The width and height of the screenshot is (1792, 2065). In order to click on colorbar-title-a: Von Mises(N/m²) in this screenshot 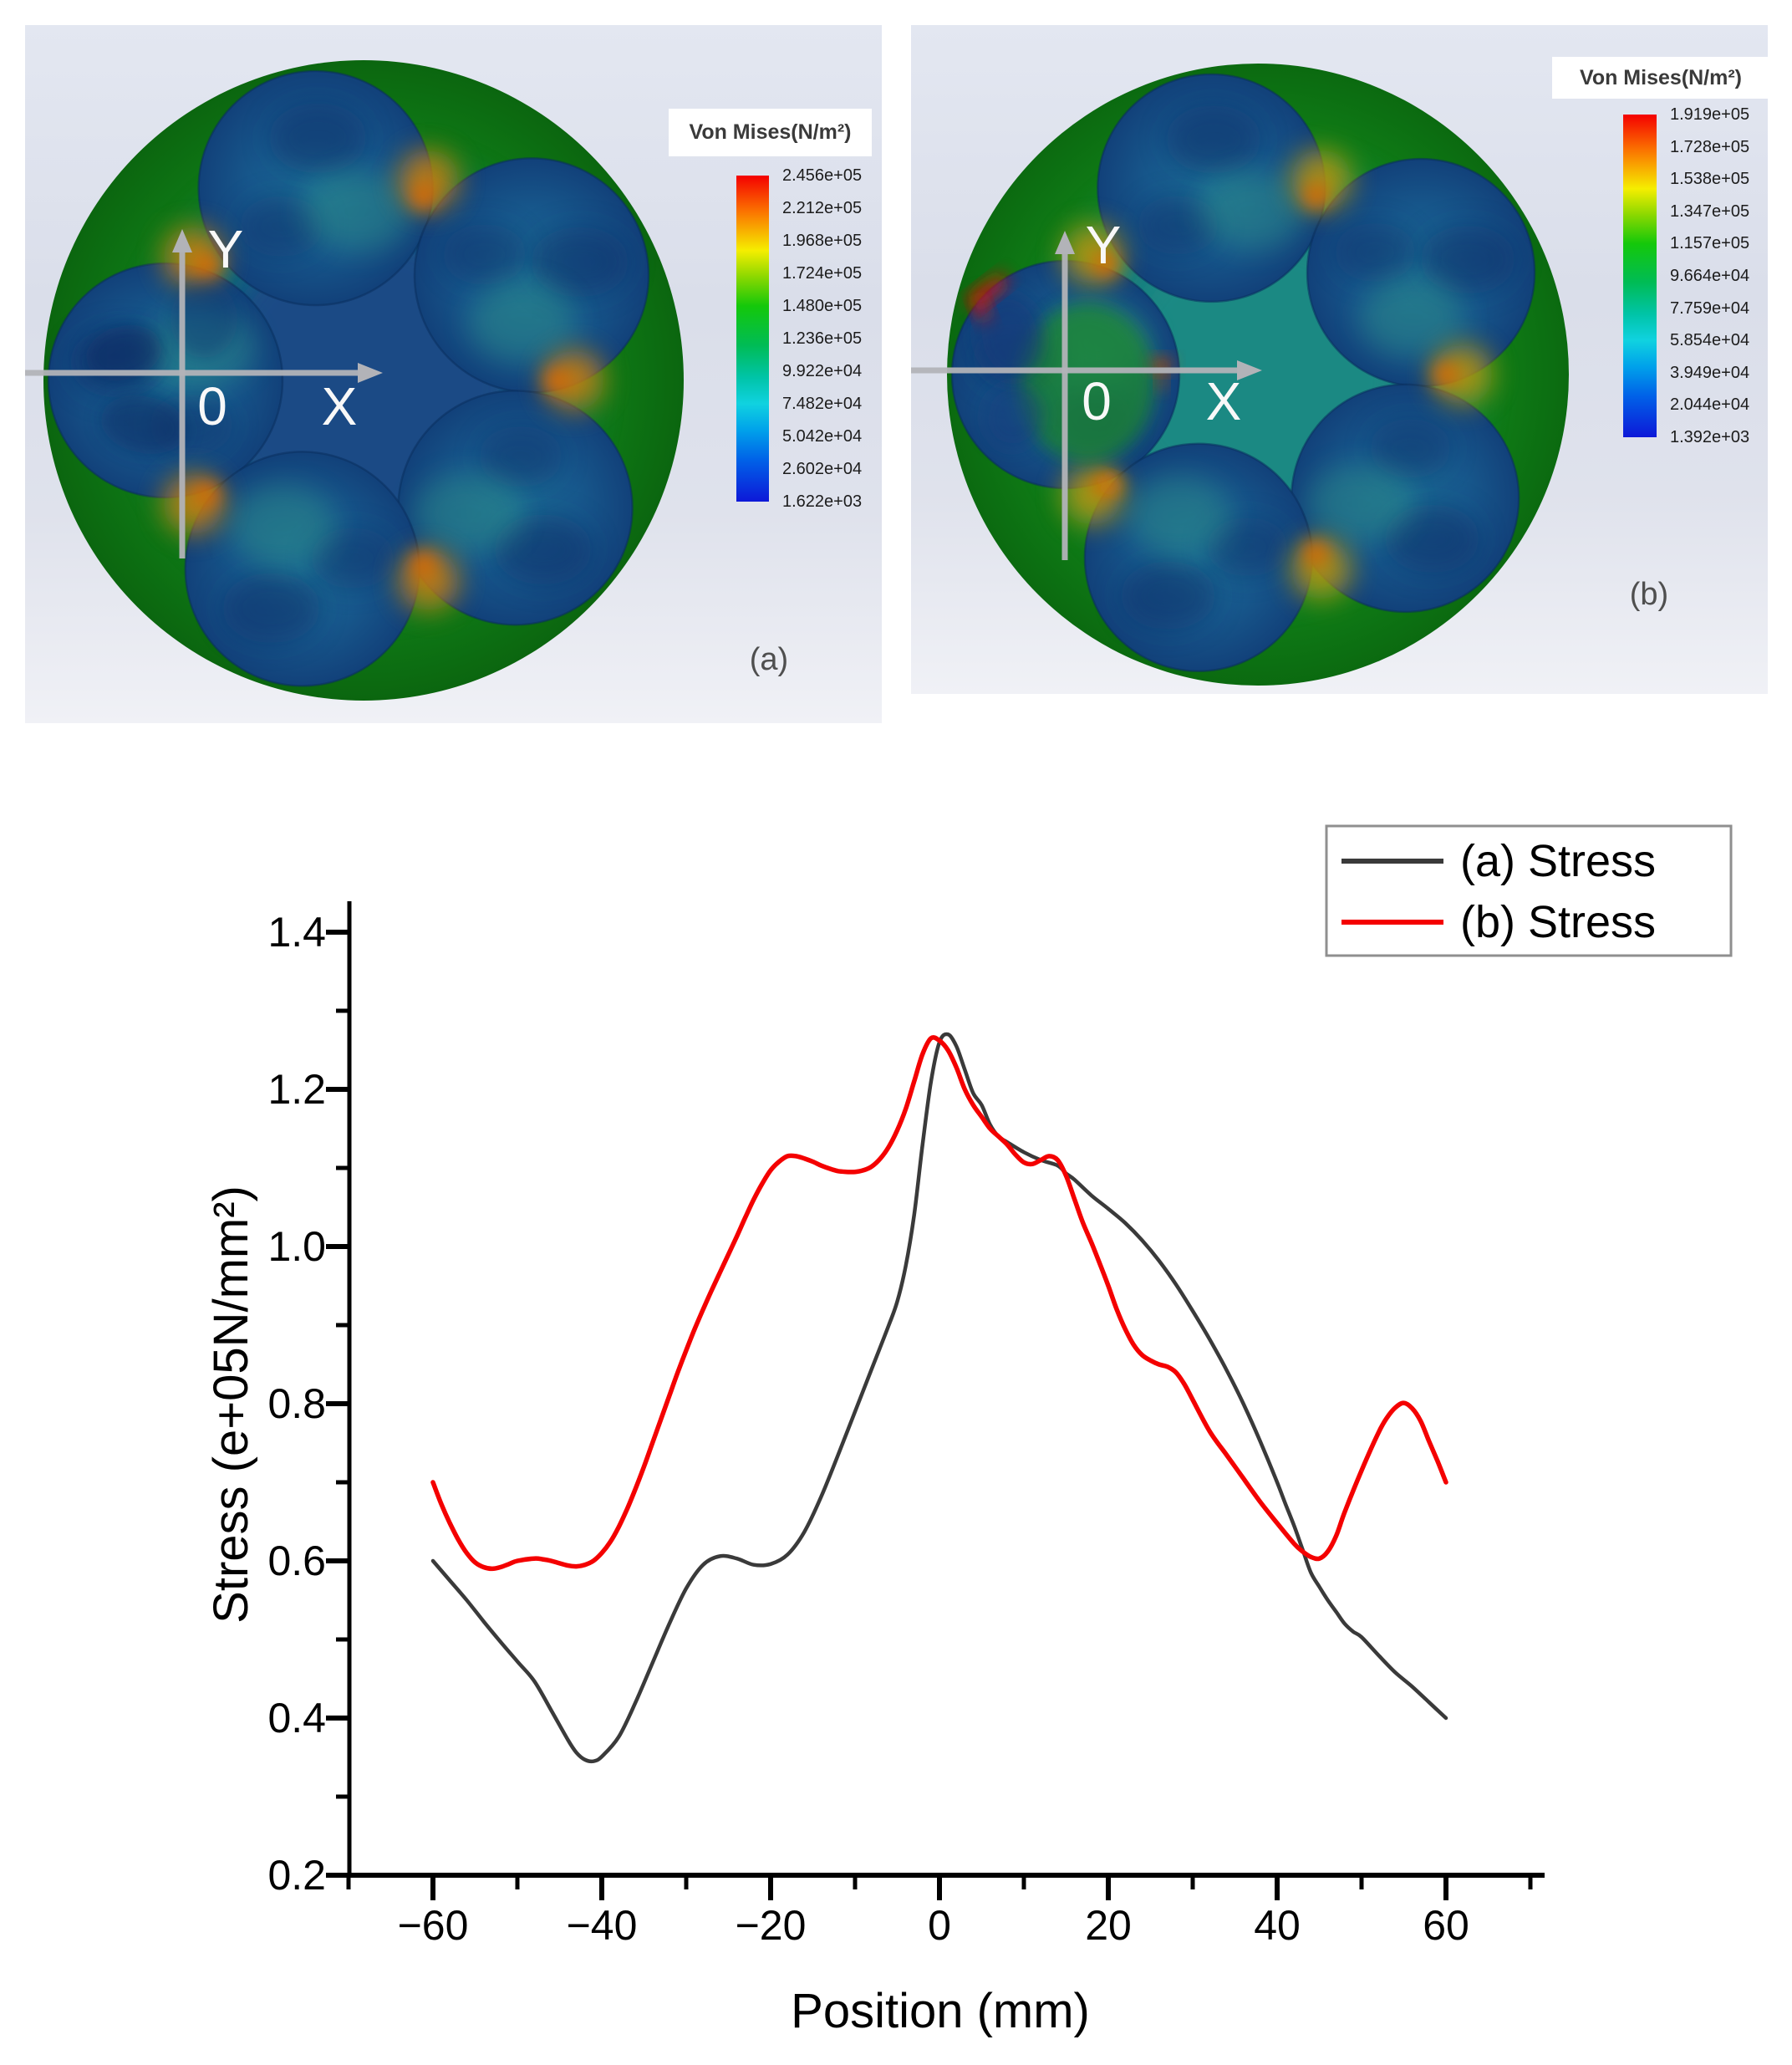, I will do `click(770, 132)`.